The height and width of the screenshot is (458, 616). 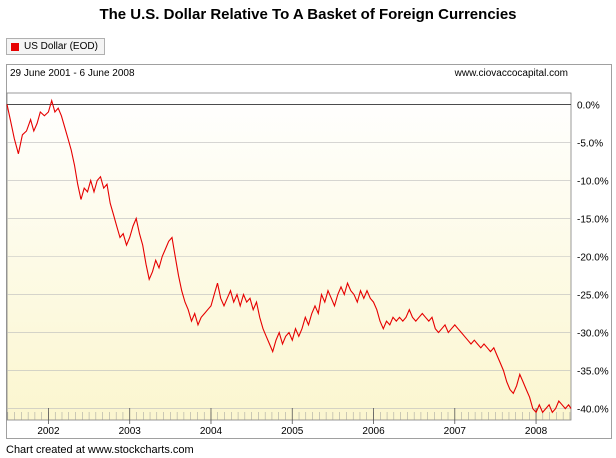 I want to click on x-tick-label: 2002, so click(x=48, y=431).